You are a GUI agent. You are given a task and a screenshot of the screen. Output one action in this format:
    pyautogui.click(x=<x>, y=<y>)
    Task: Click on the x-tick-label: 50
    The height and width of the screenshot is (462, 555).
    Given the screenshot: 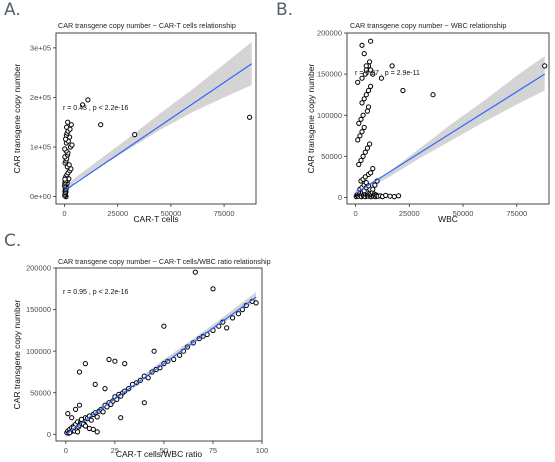 What is the action you would take?
    pyautogui.click(x=164, y=450)
    